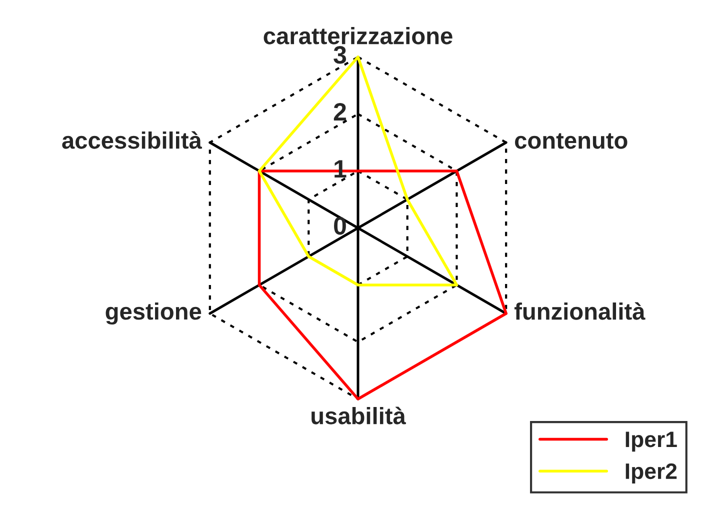 The image size is (701, 506). I want to click on spoke-label: funzionalità, so click(580, 311).